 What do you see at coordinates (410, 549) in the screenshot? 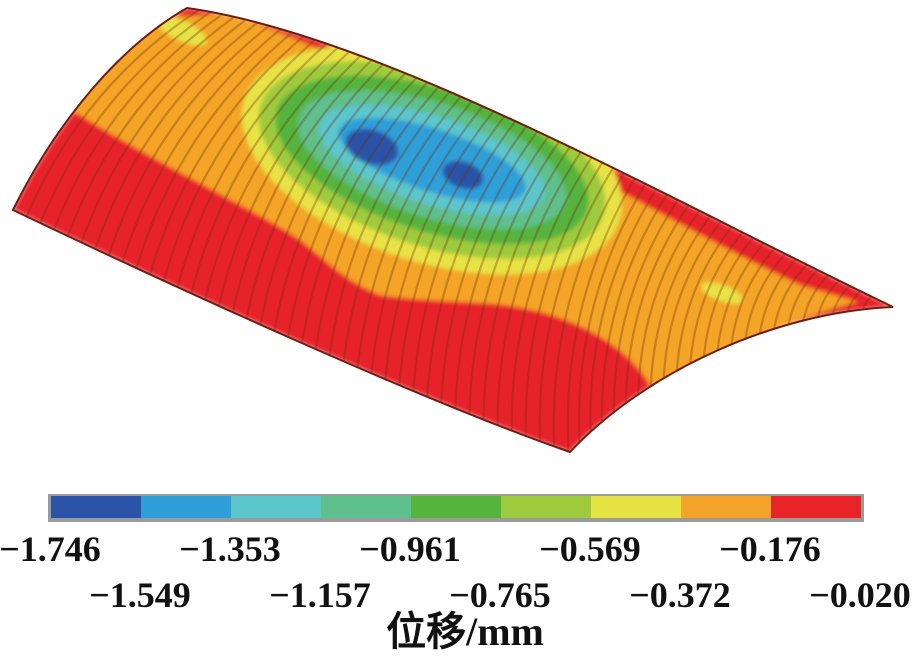
I see `legend-tick: −0.961` at bounding box center [410, 549].